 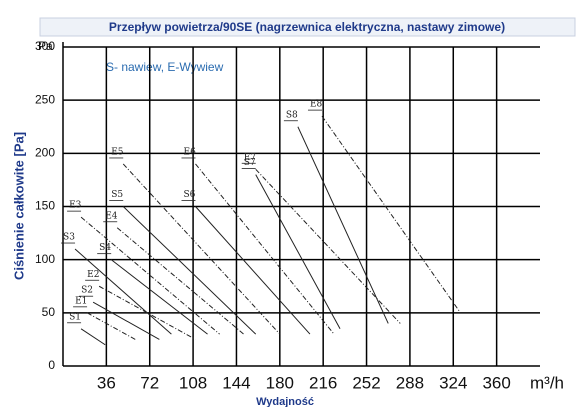 I want to click on x-axis-label: Wydajność, so click(x=285, y=401).